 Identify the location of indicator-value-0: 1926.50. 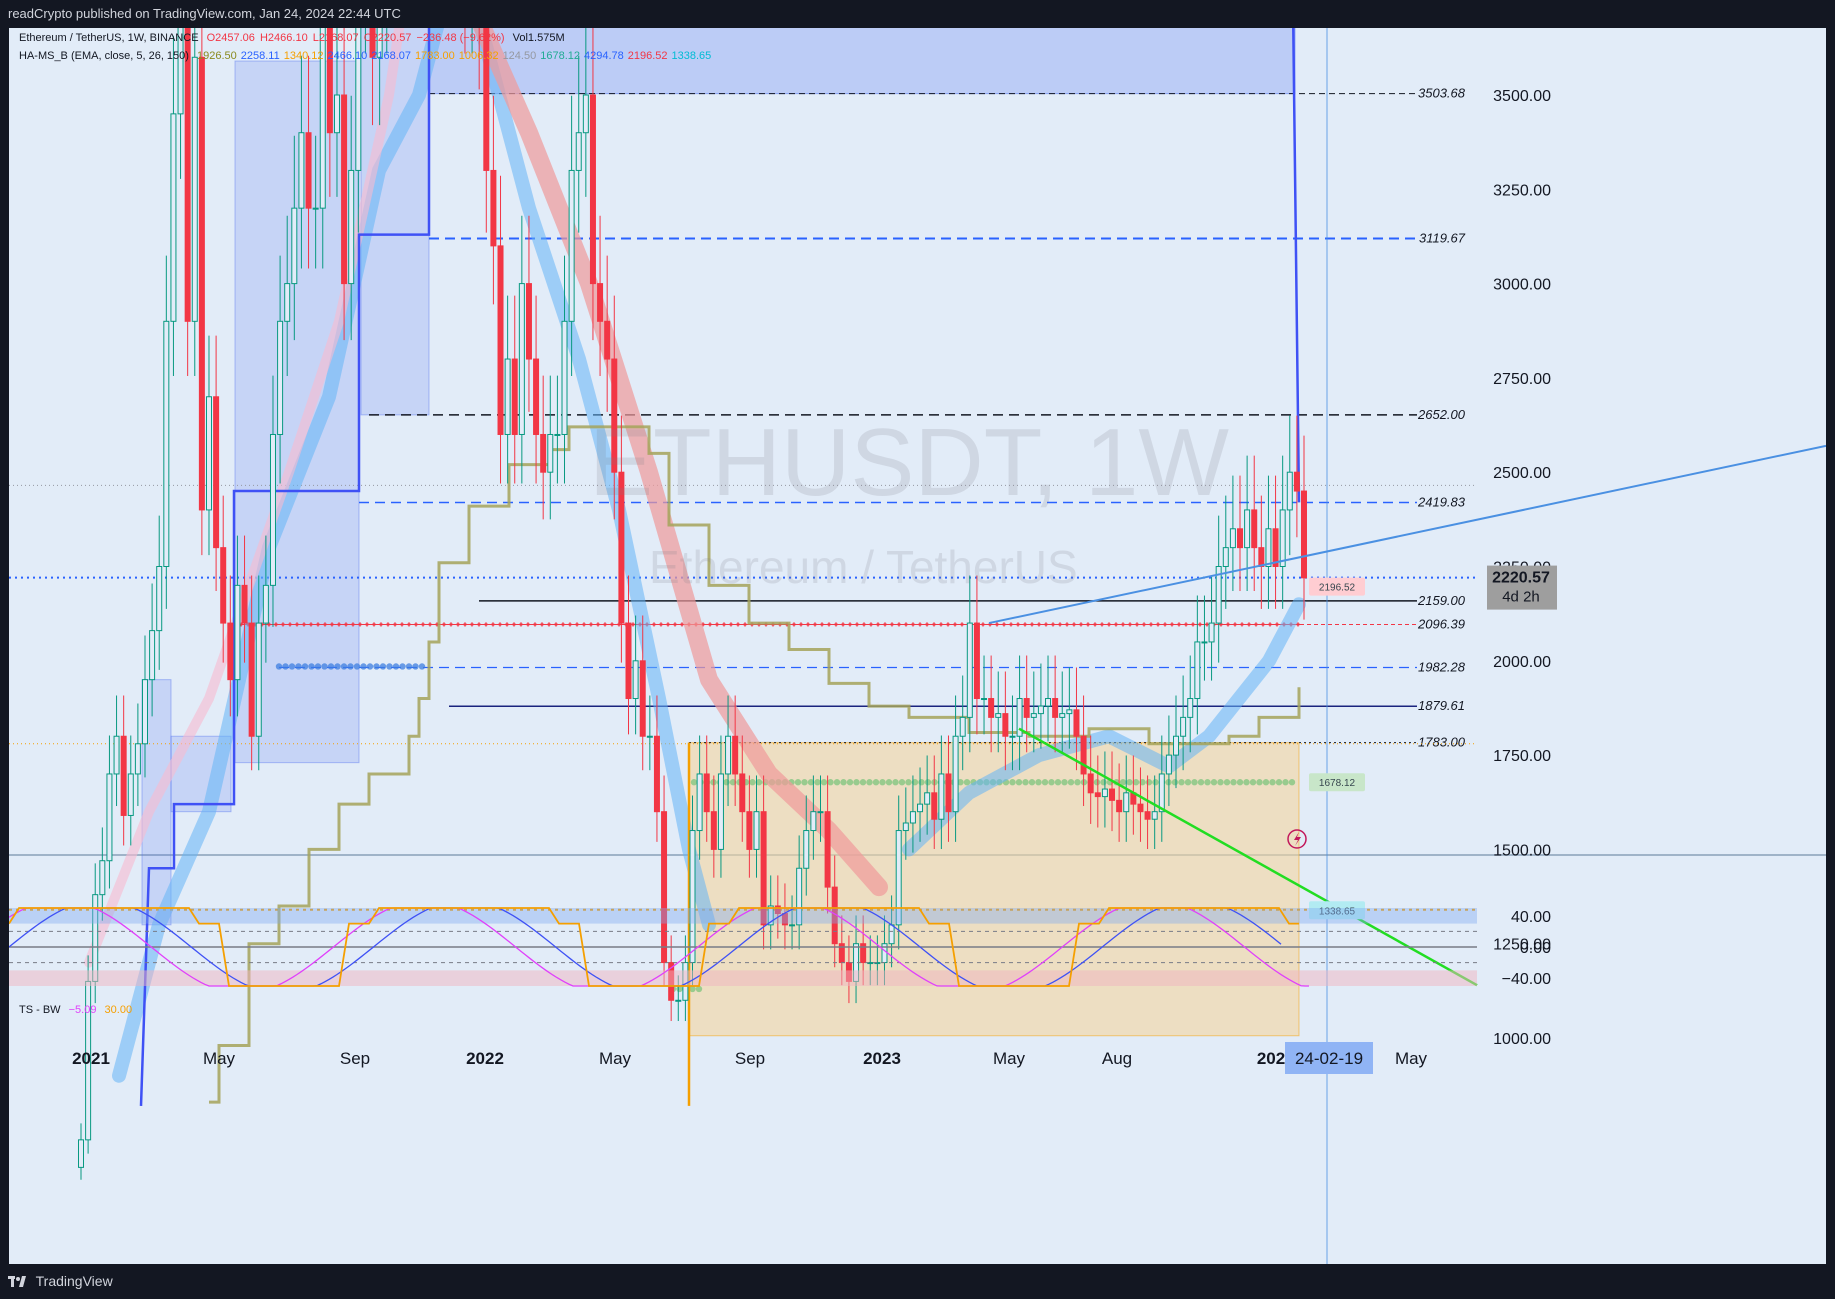
(217, 56).